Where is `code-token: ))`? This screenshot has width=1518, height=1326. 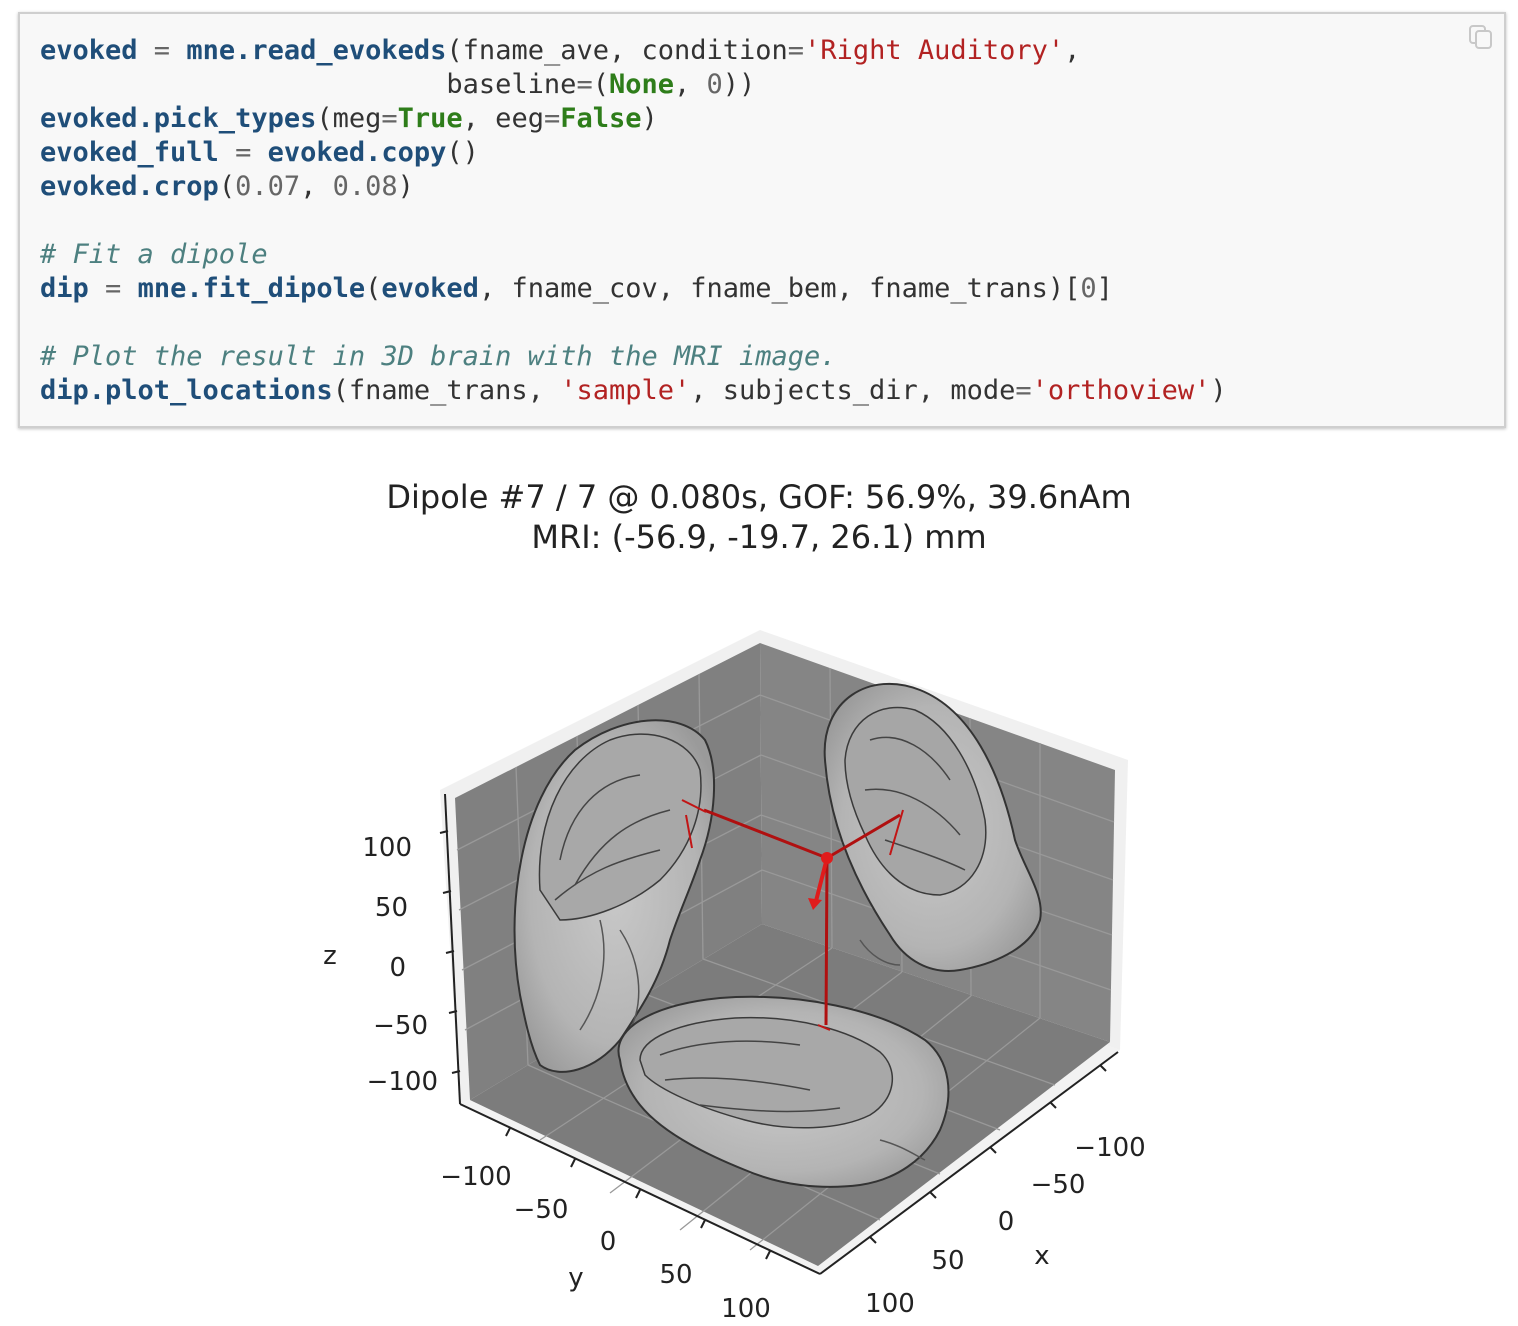
code-token: )) is located at coordinates (739, 84).